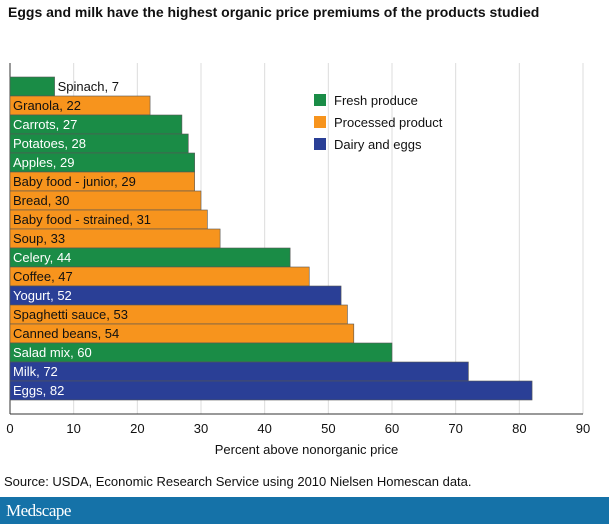 Image resolution: width=609 pixels, height=524 pixels. What do you see at coordinates (35, 371) in the screenshot?
I see `bar-label: Milk, 72` at bounding box center [35, 371].